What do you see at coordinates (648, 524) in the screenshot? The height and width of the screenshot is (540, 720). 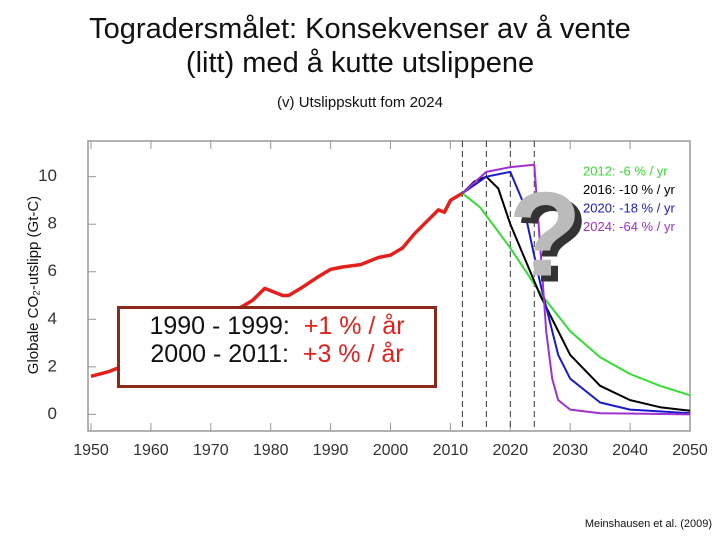 I see `source: Meinshausen et al. (2009)` at bounding box center [648, 524].